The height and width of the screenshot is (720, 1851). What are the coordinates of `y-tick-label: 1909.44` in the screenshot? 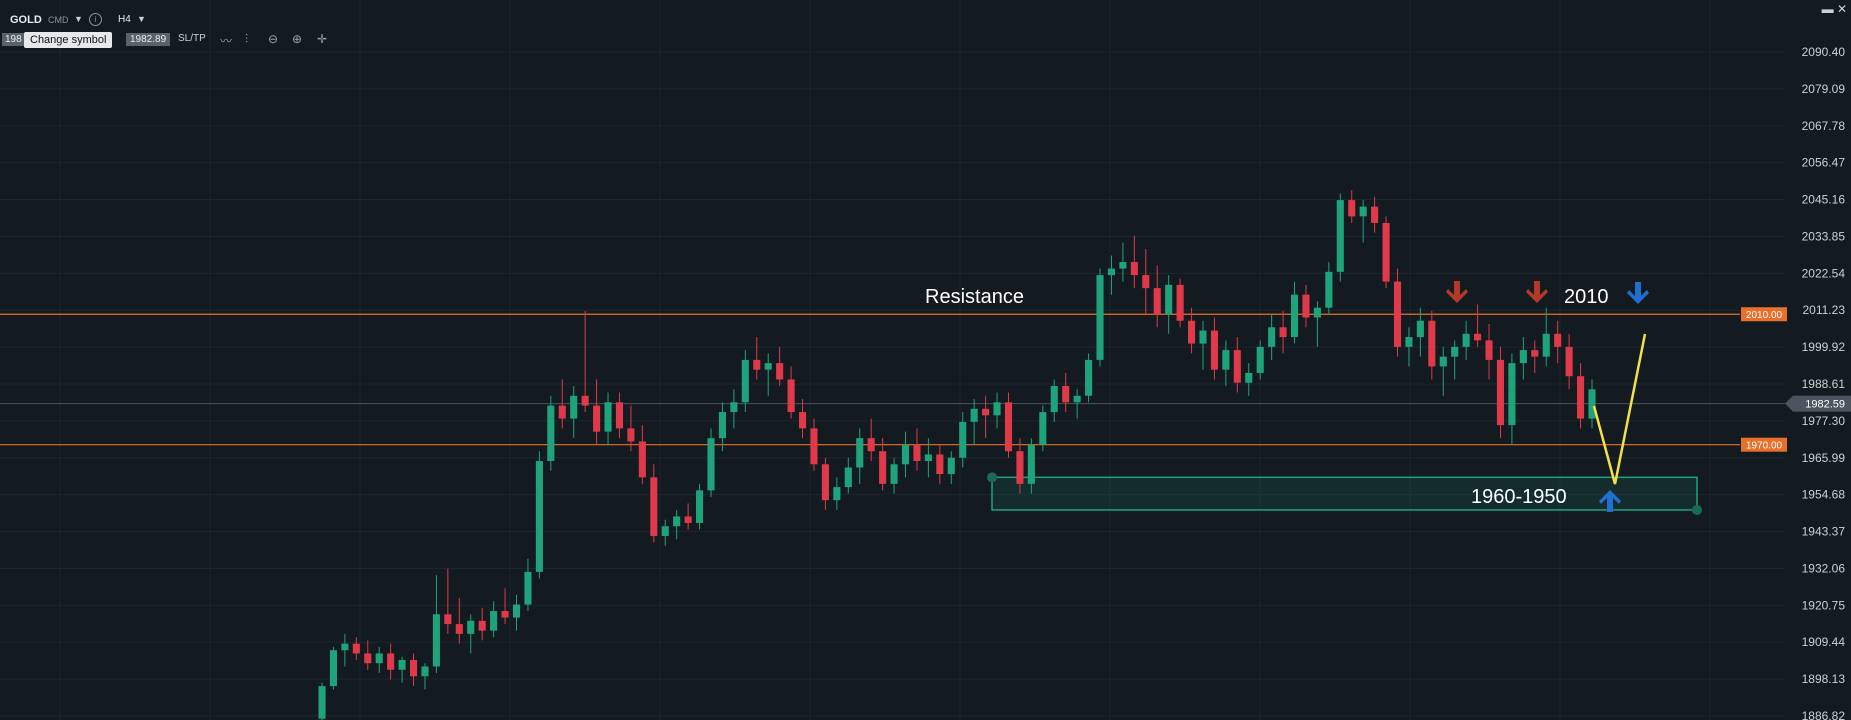 It's located at (1824, 642).